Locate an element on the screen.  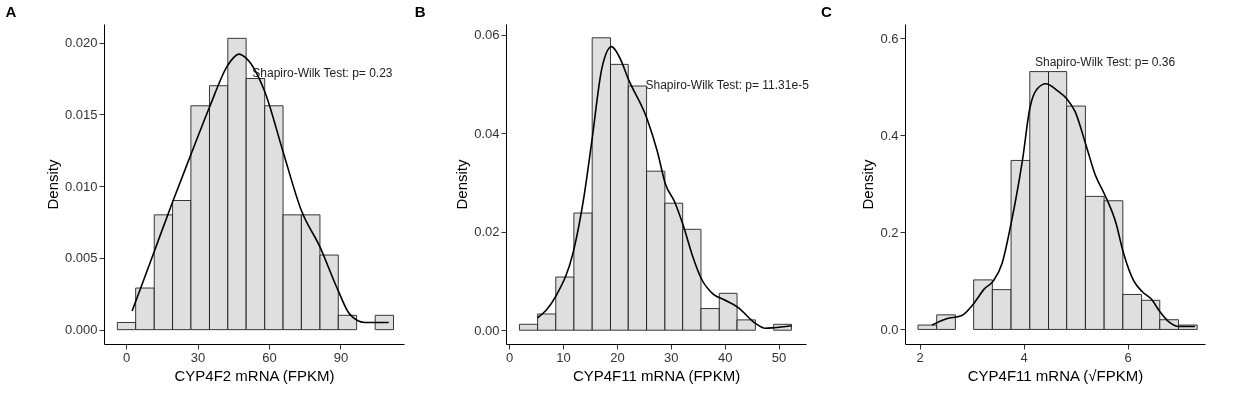
y-tick-label: 0.06 is located at coordinates (487, 35).